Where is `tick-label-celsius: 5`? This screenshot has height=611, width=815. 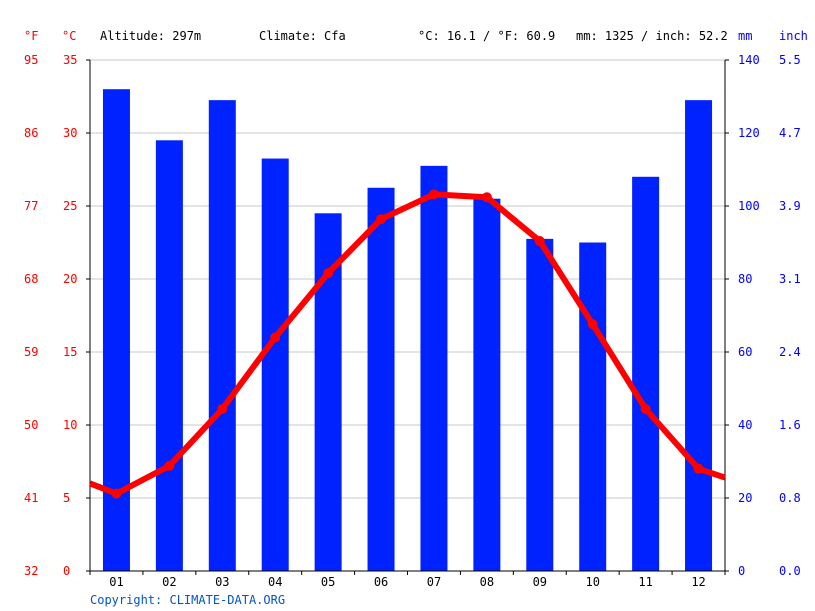 tick-label-celsius: 5 is located at coordinates (66, 498).